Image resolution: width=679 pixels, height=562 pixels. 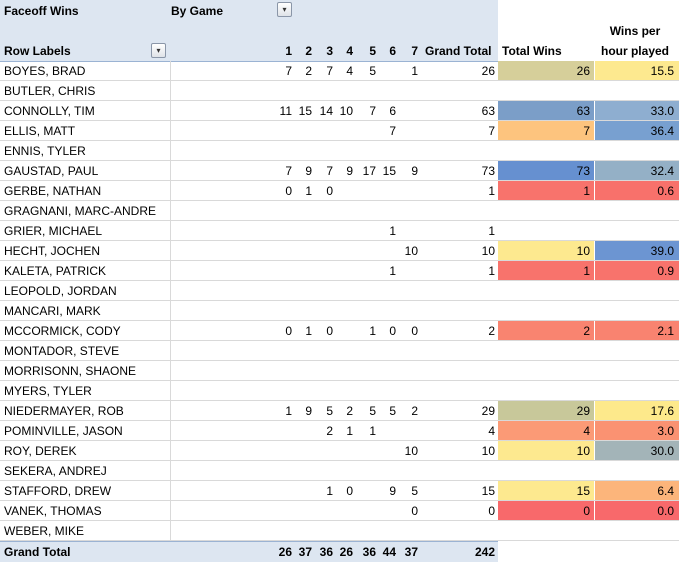 I want to click on player-name: MCCORMICK, CODY, so click(x=62, y=331).